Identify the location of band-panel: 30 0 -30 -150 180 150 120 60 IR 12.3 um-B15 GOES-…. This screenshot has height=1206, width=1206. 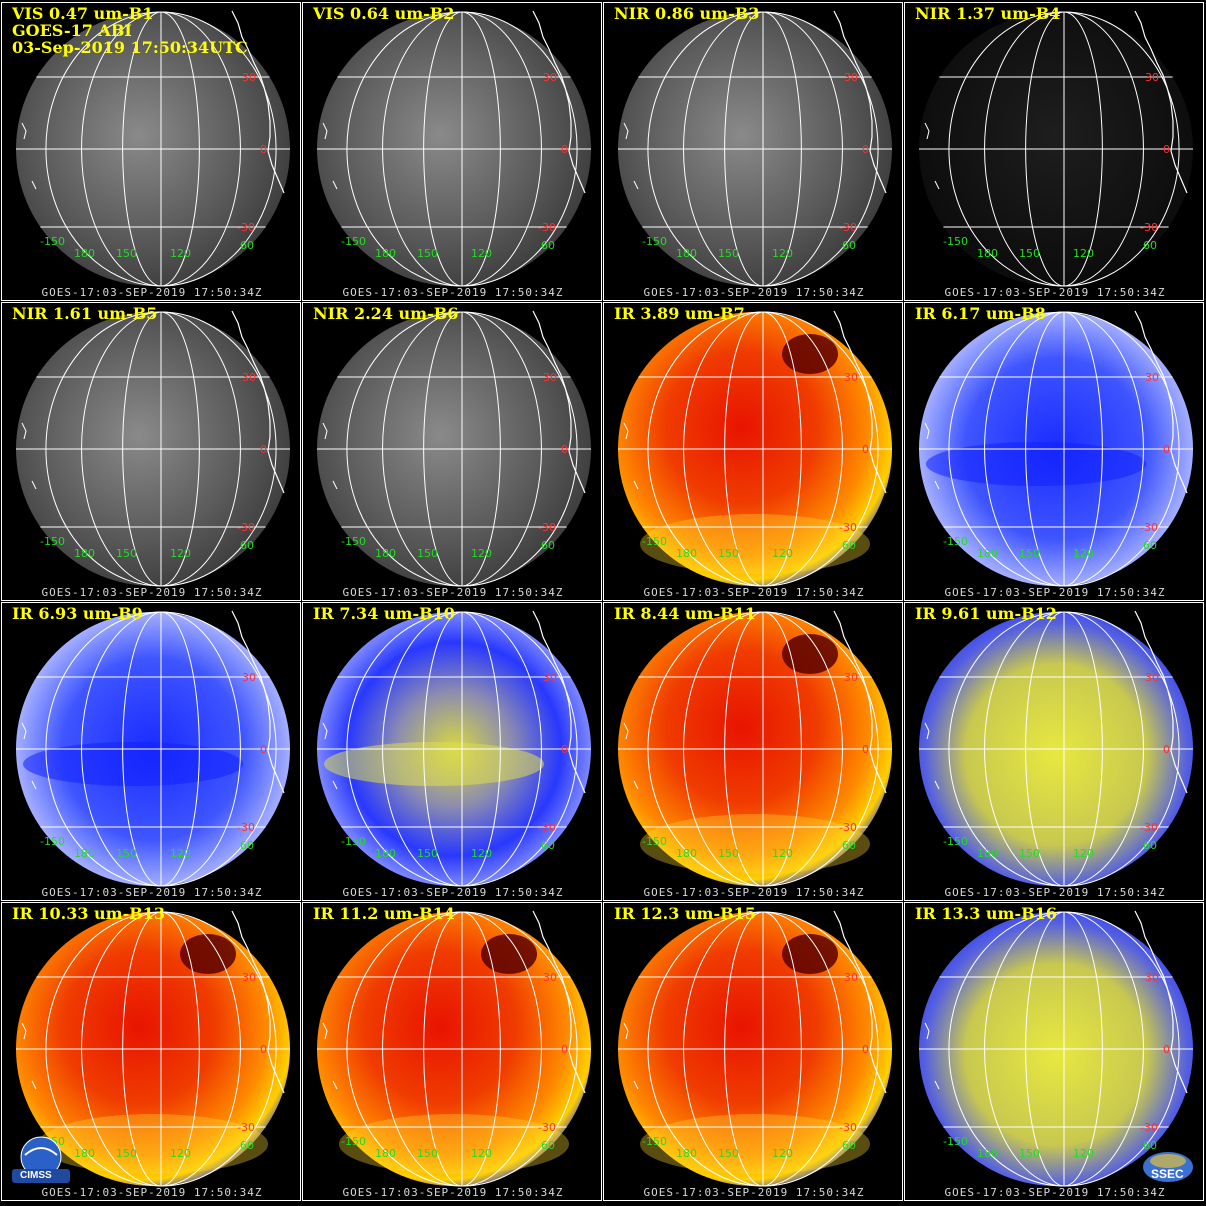
(753, 1051).